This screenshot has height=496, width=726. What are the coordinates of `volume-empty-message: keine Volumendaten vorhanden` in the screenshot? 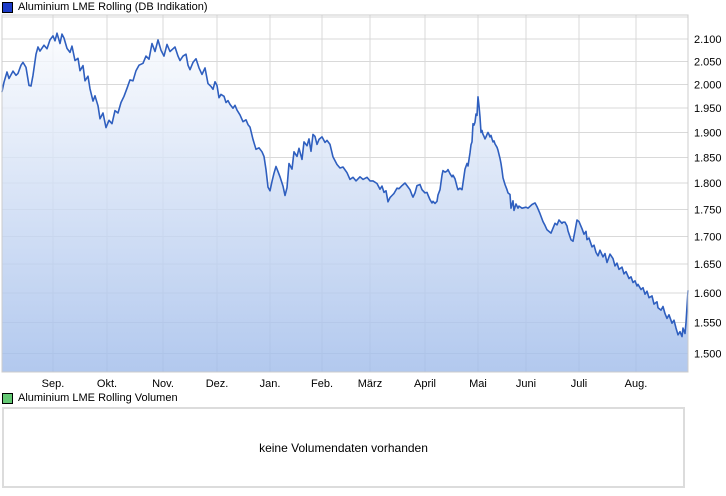 It's located at (343, 447).